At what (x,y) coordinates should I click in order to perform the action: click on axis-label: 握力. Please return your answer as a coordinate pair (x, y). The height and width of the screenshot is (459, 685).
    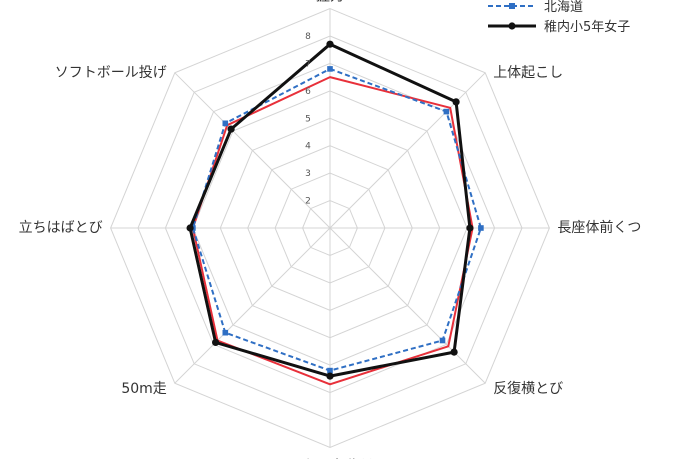
    Looking at the image, I should click on (330, 2).